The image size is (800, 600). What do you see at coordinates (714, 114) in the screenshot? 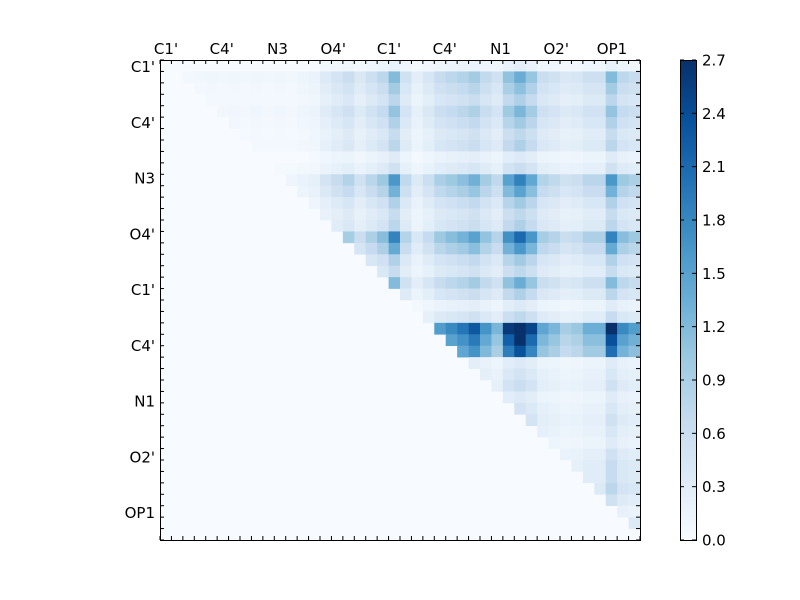
I see `colorbar-tick-label: 2.4` at bounding box center [714, 114].